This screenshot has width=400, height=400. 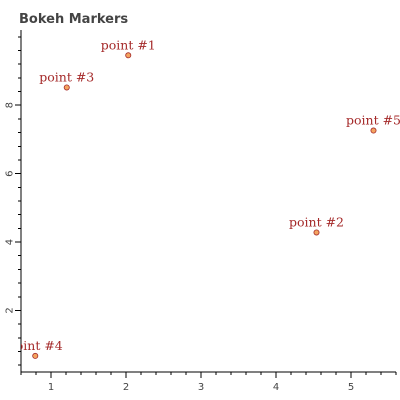 I want to click on x-tick-label: 1, so click(x=51, y=387).